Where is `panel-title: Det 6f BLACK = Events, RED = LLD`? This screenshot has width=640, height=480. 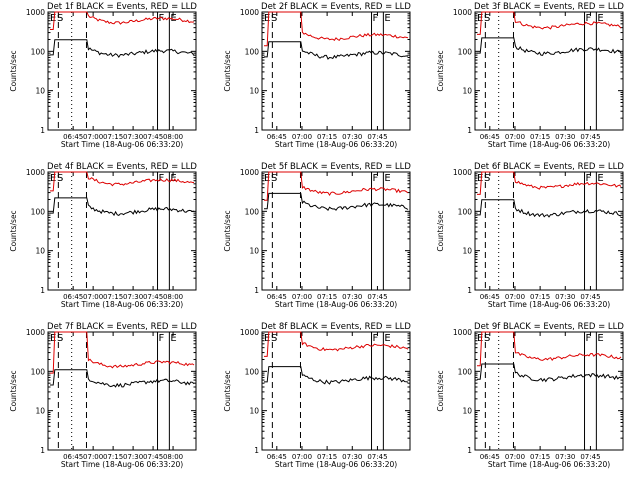
panel-title: Det 6f BLACK = Events, RED = LLD is located at coordinates (549, 167).